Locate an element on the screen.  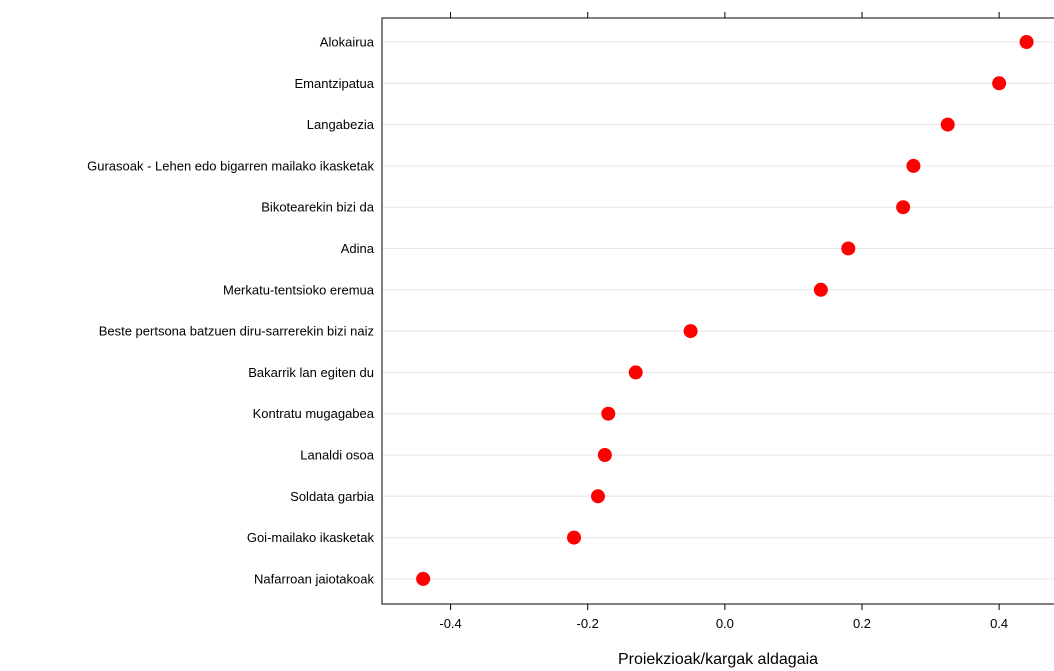
x-tick-label: 0.4 is located at coordinates (999, 623).